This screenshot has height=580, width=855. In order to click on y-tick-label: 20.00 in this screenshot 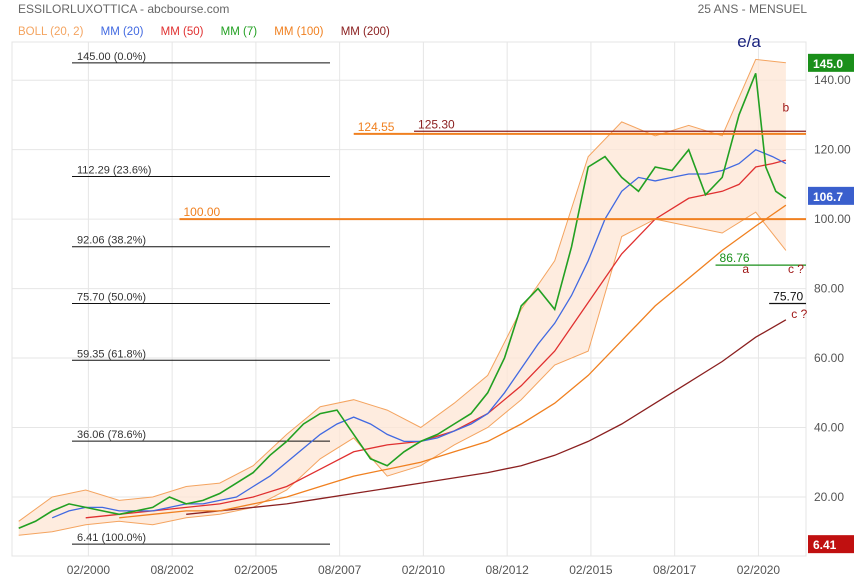, I will do `click(829, 497)`.